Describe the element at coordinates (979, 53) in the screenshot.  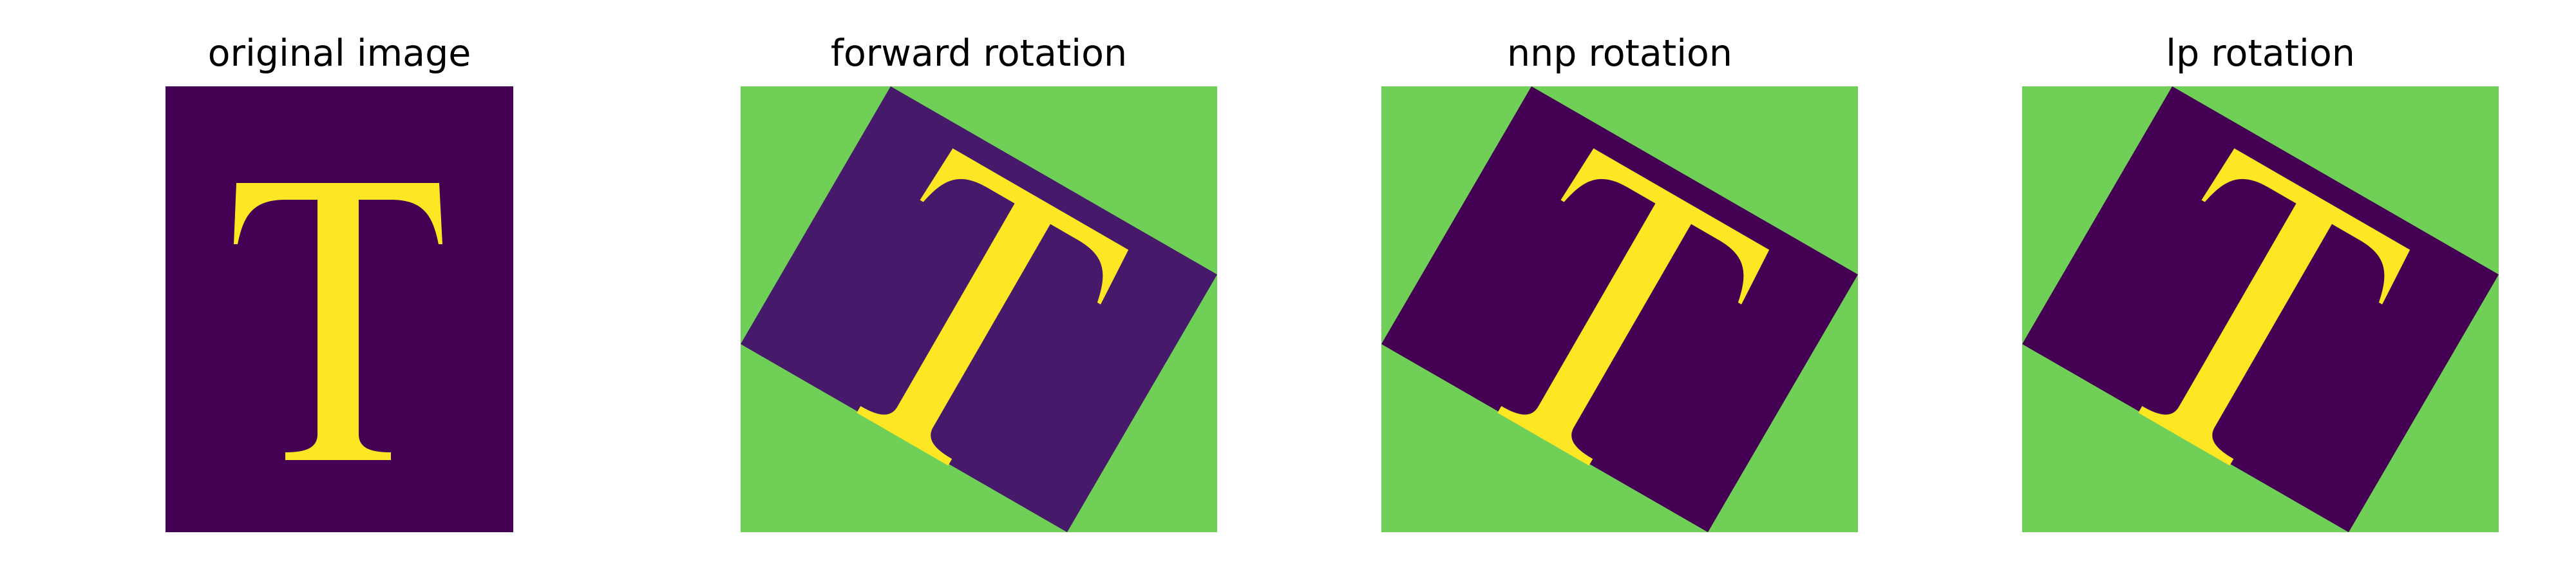
I see `panel-title-forward: forward rotation` at that location.